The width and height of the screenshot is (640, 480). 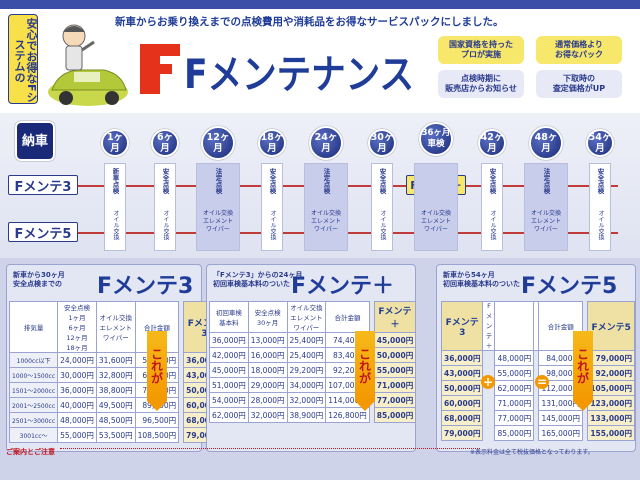 I want to click on plan-row-label: Fメンテ3, so click(x=43, y=185).